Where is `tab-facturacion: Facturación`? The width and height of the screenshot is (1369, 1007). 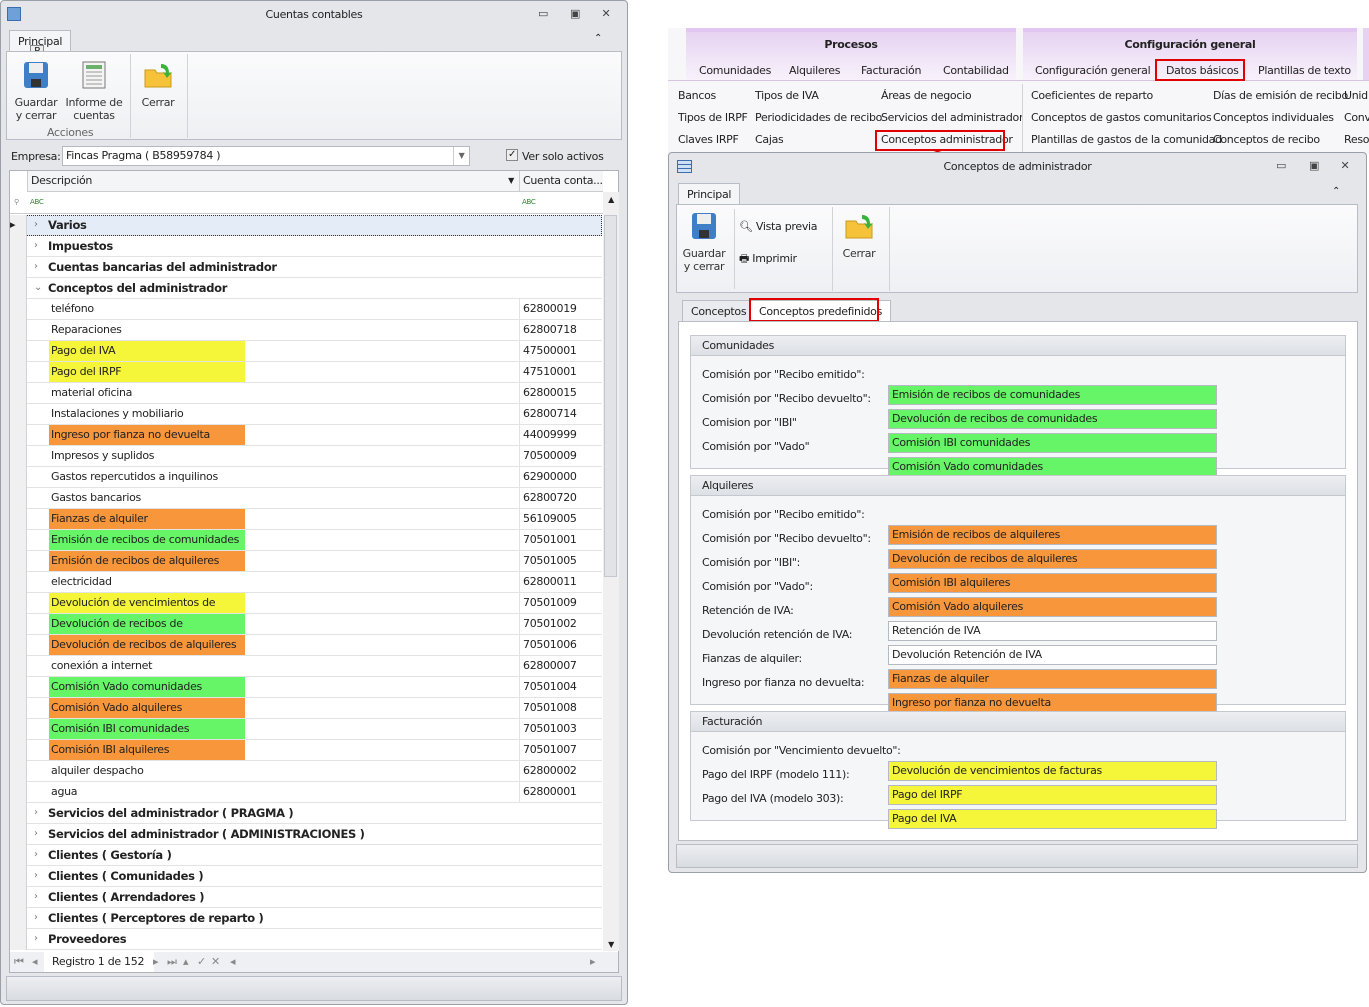
tab-facturacion: Facturación is located at coordinates (891, 70).